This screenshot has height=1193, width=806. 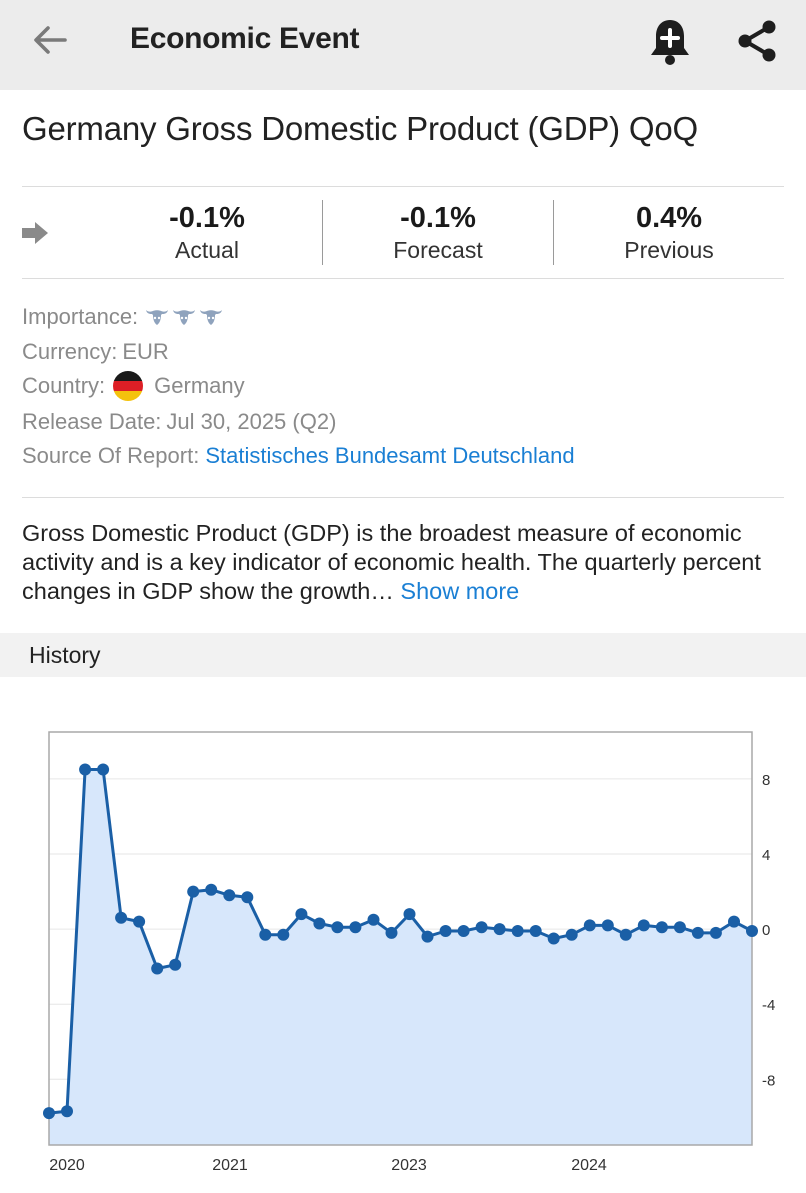 I want to click on source-link: Statistisches Bundesamt Deutschland, so click(x=390, y=455).